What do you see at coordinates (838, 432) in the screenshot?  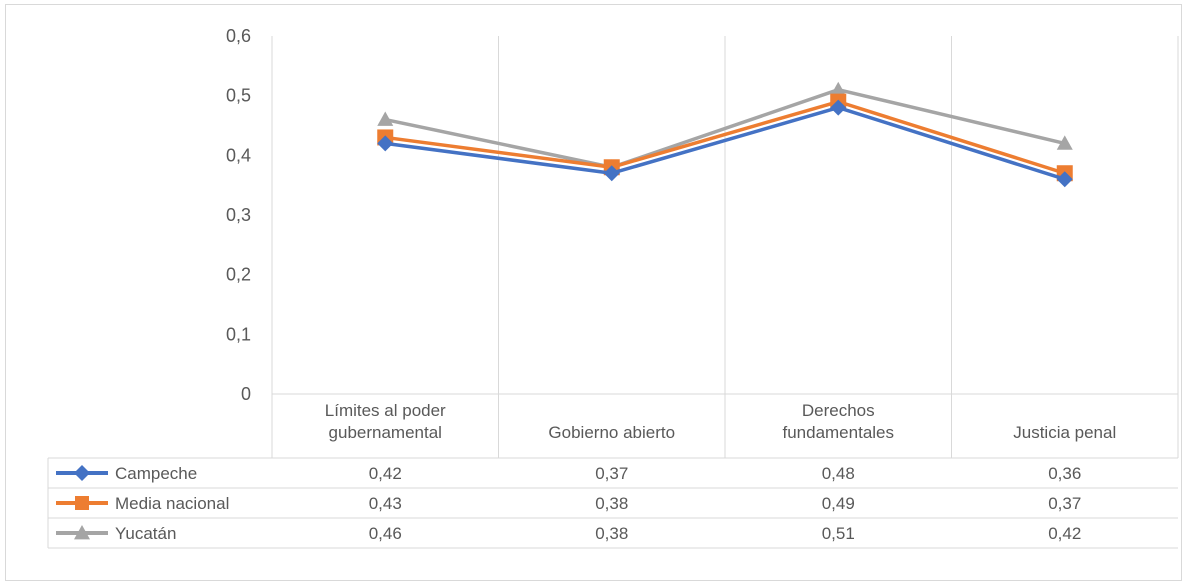 I see `category-label: fundamentales` at bounding box center [838, 432].